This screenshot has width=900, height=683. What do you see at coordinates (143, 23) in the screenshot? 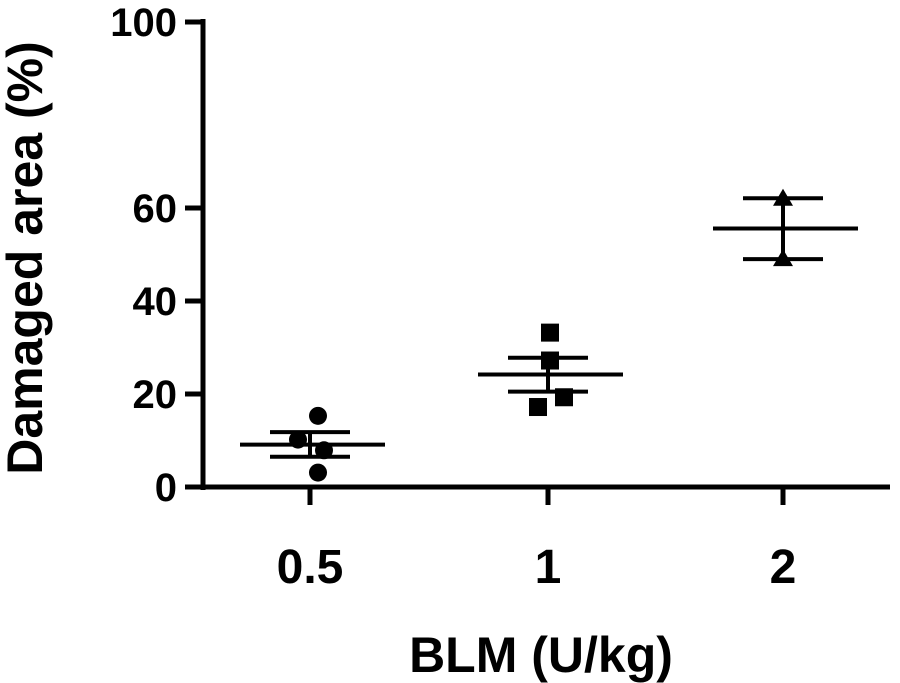
I see `y-tick-label: 100` at bounding box center [143, 23].